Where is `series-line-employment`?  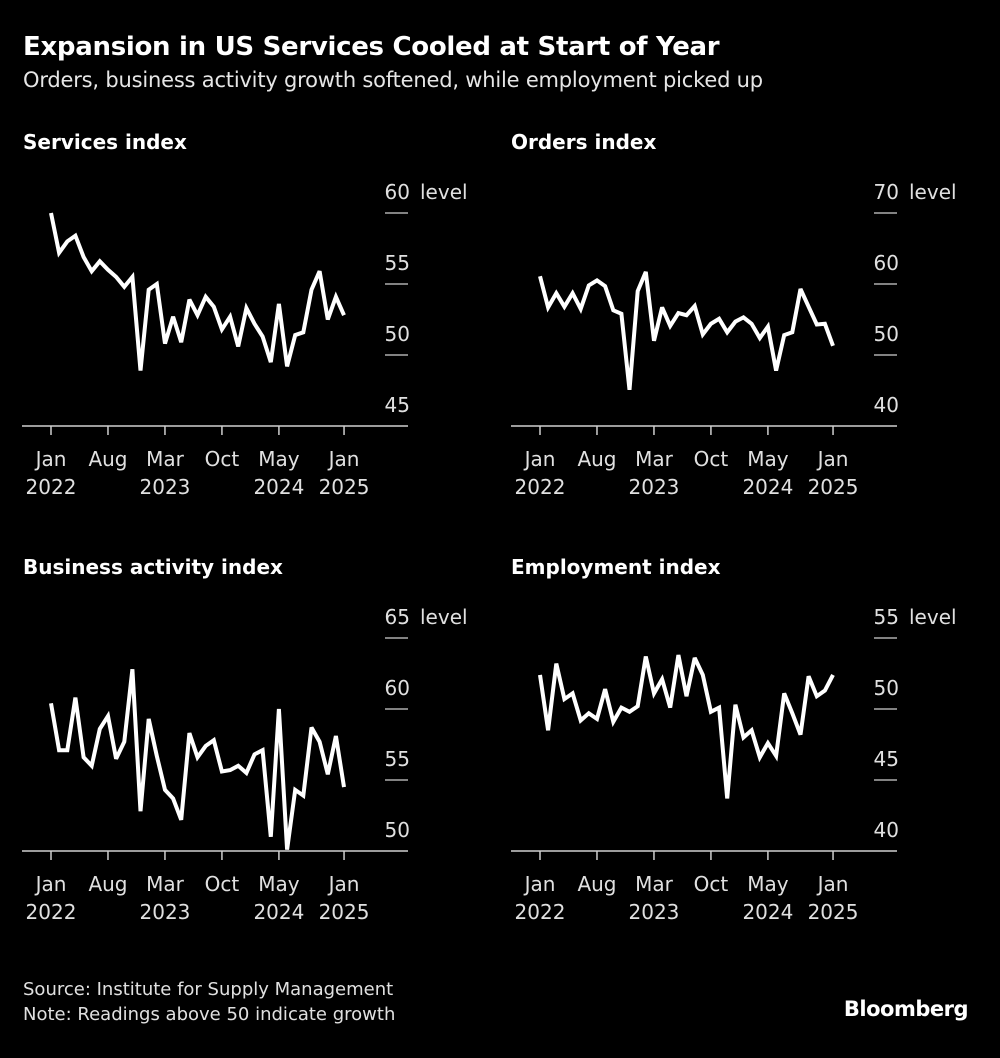
series-line-employment is located at coordinates (686, 726).